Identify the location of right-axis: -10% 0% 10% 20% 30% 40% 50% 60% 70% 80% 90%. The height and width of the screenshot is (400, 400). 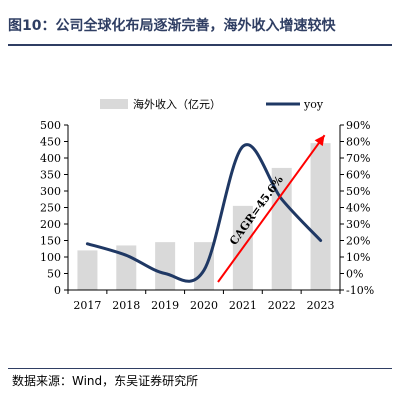
(356, 208).